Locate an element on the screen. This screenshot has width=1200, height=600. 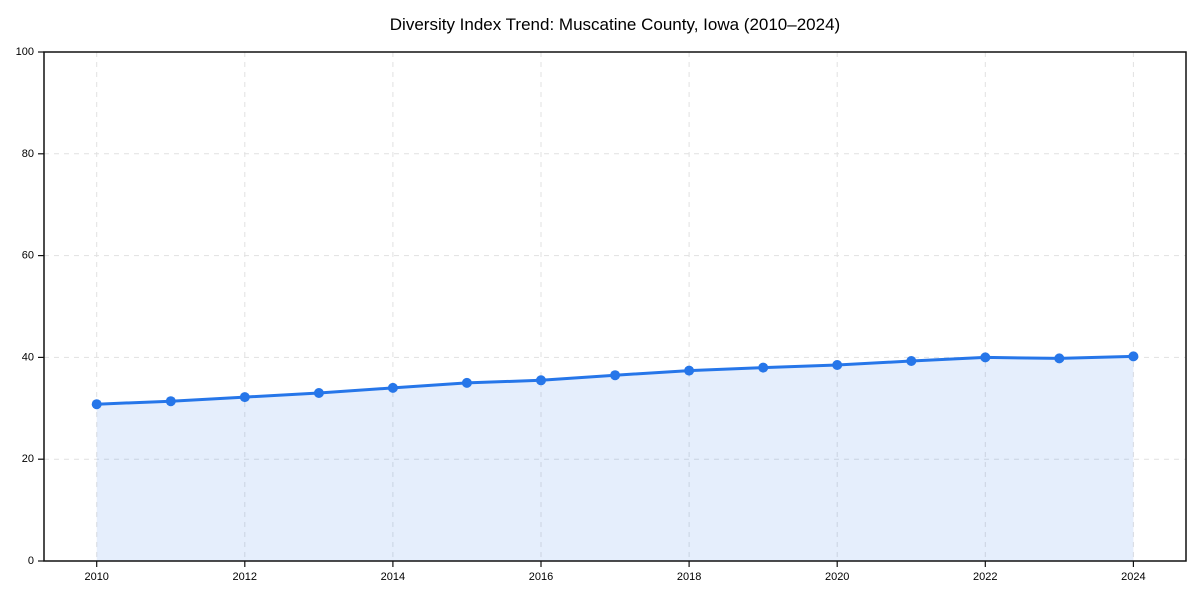
y-tick-label-60: 60 is located at coordinates (28, 256).